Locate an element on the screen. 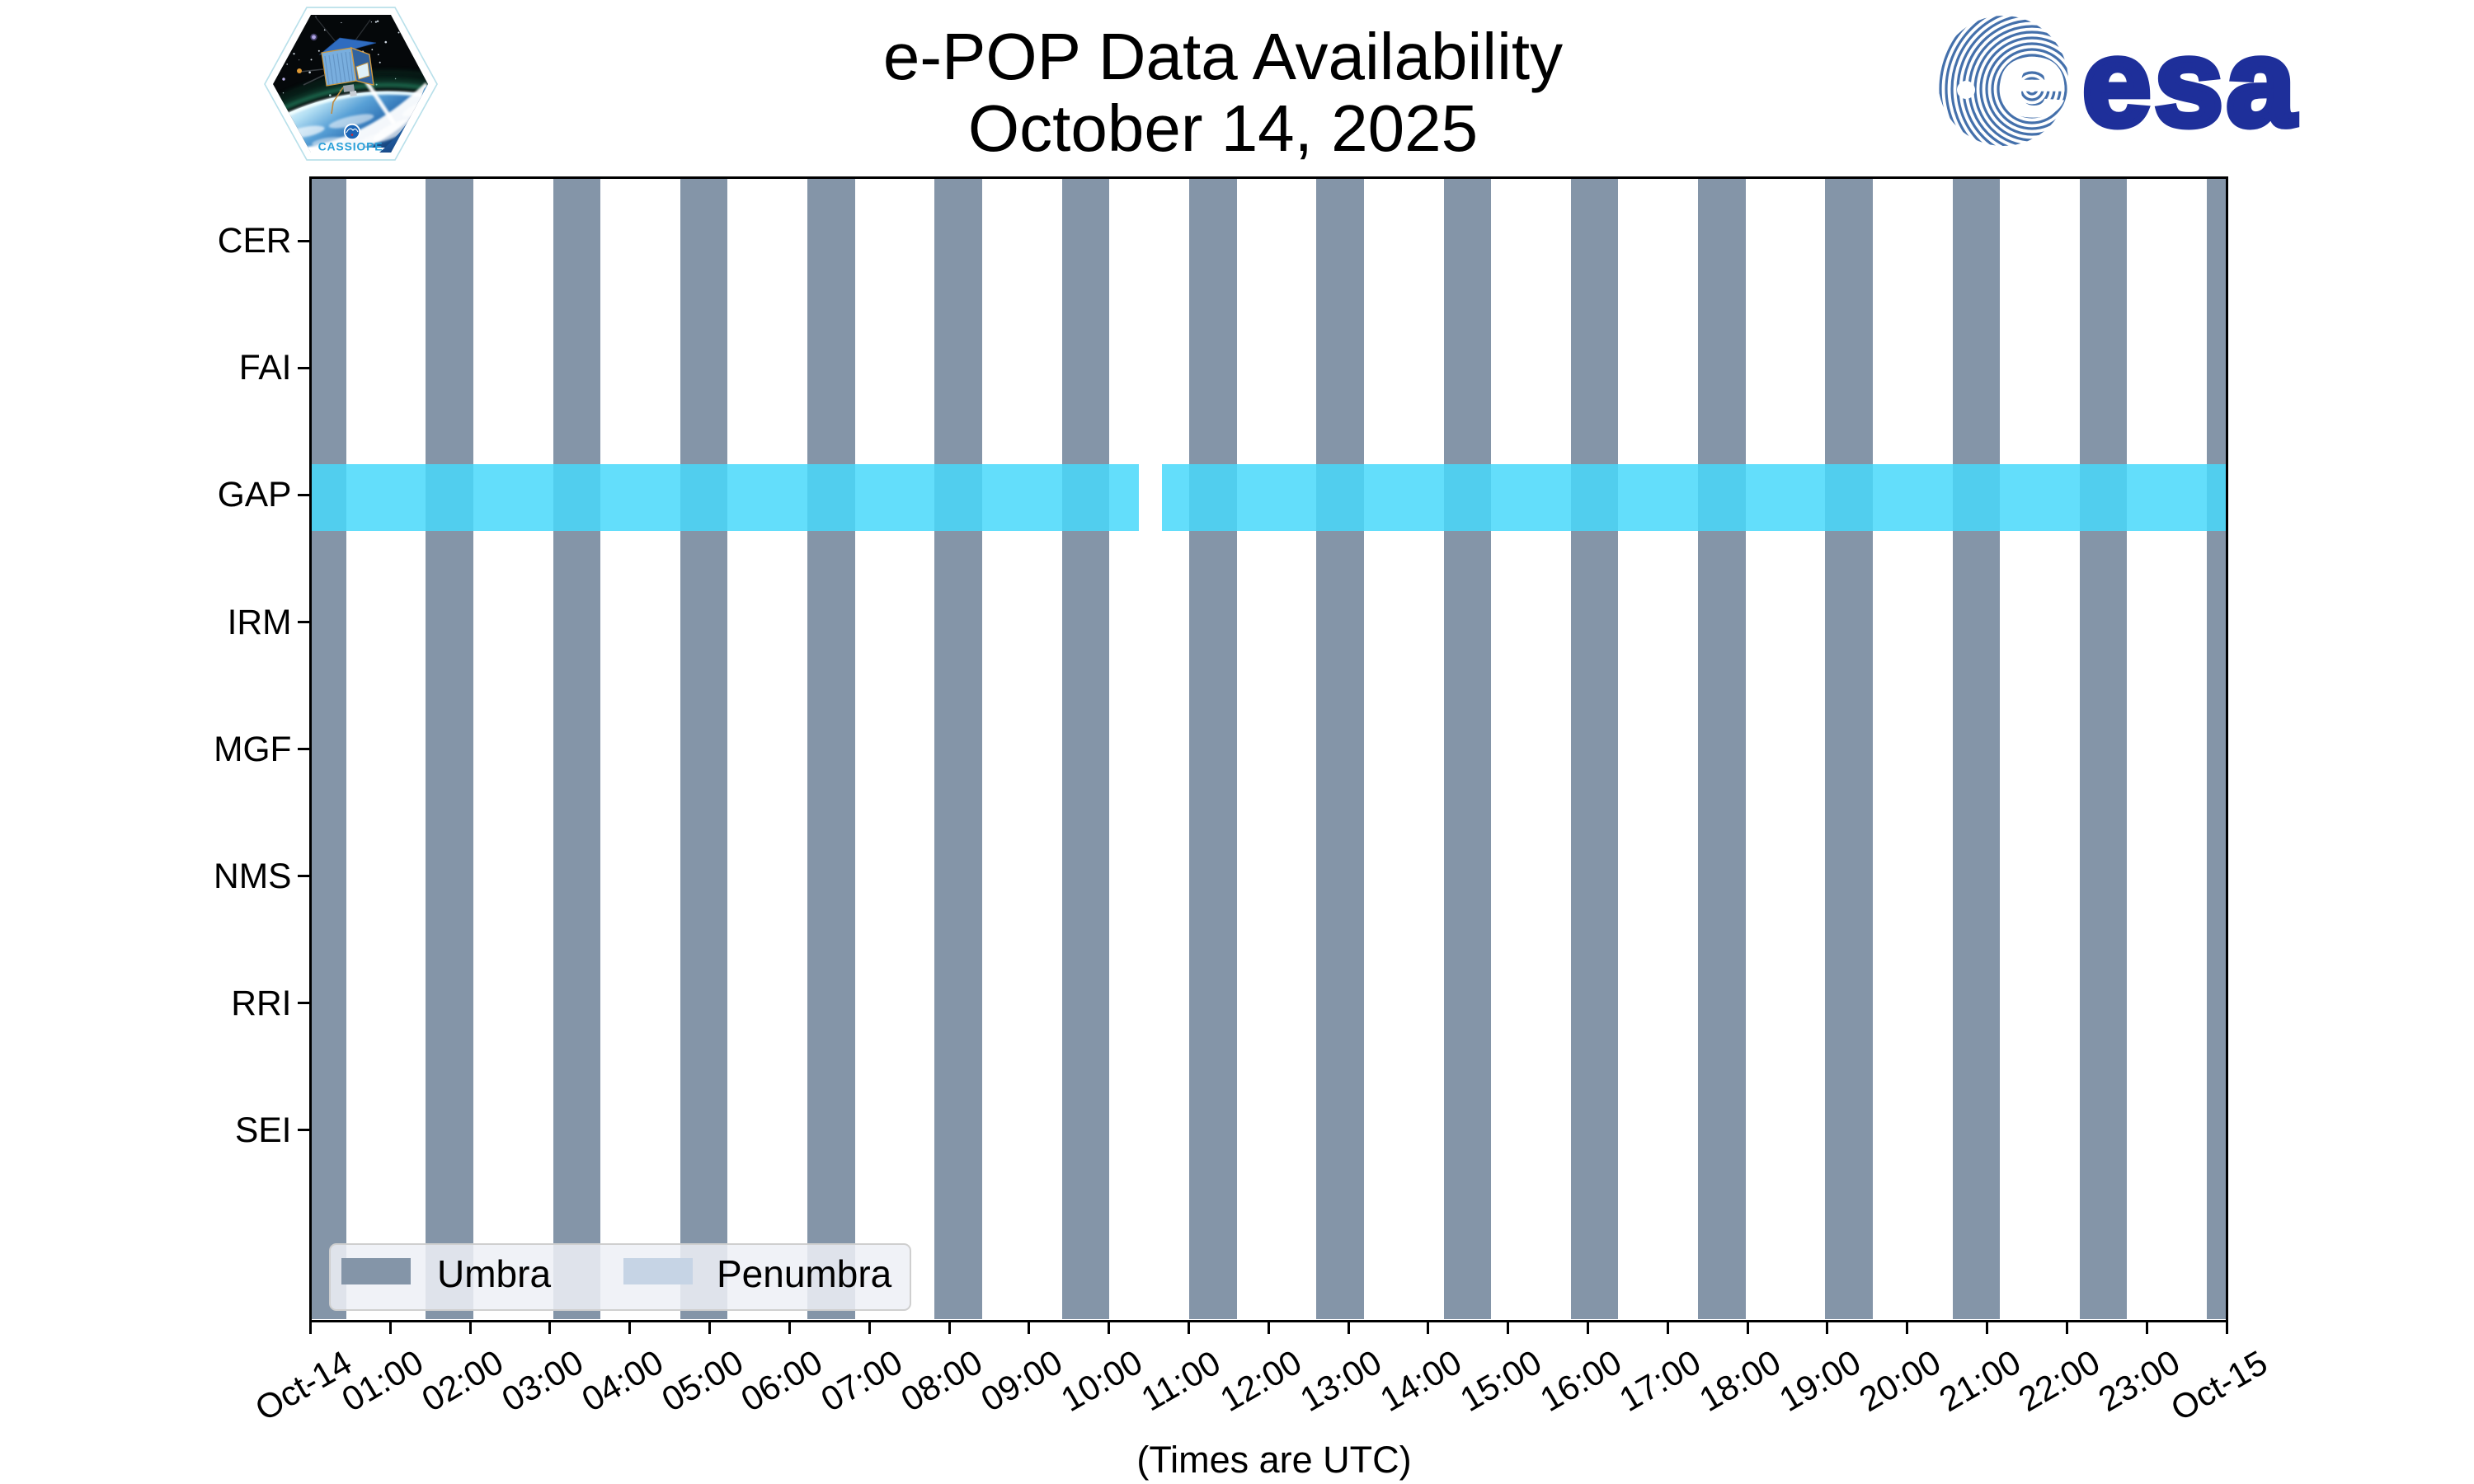 Image resolution: width=2474 pixels, height=1484 pixels. svg-text: e is located at coordinates (2032, 79).